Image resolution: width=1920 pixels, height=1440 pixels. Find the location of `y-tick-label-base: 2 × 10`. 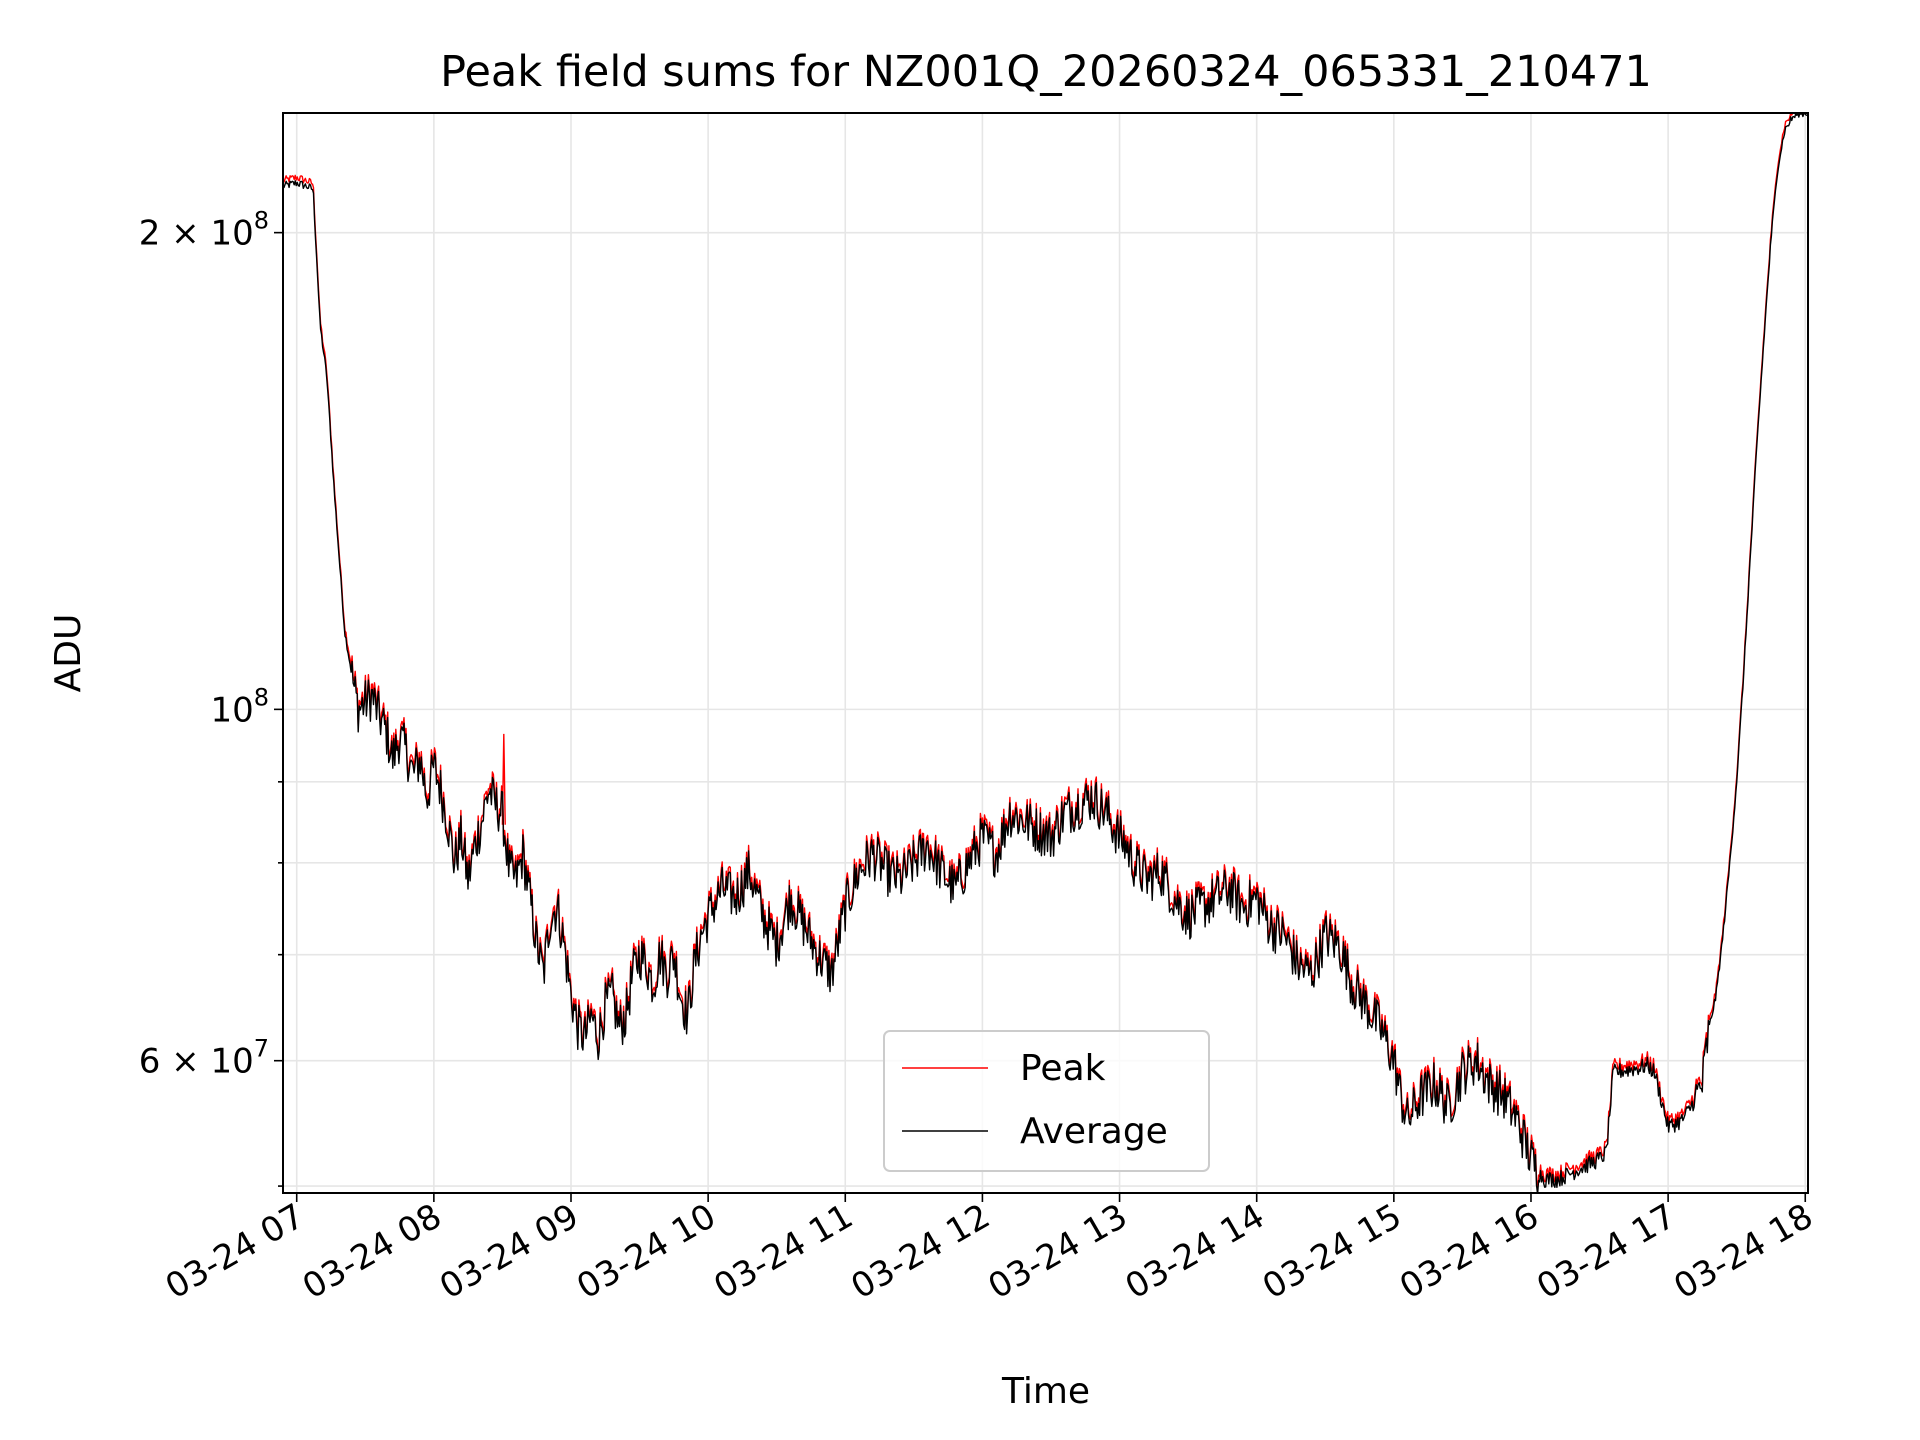

y-tick-label-base: 2 × 10 is located at coordinates (196, 234).